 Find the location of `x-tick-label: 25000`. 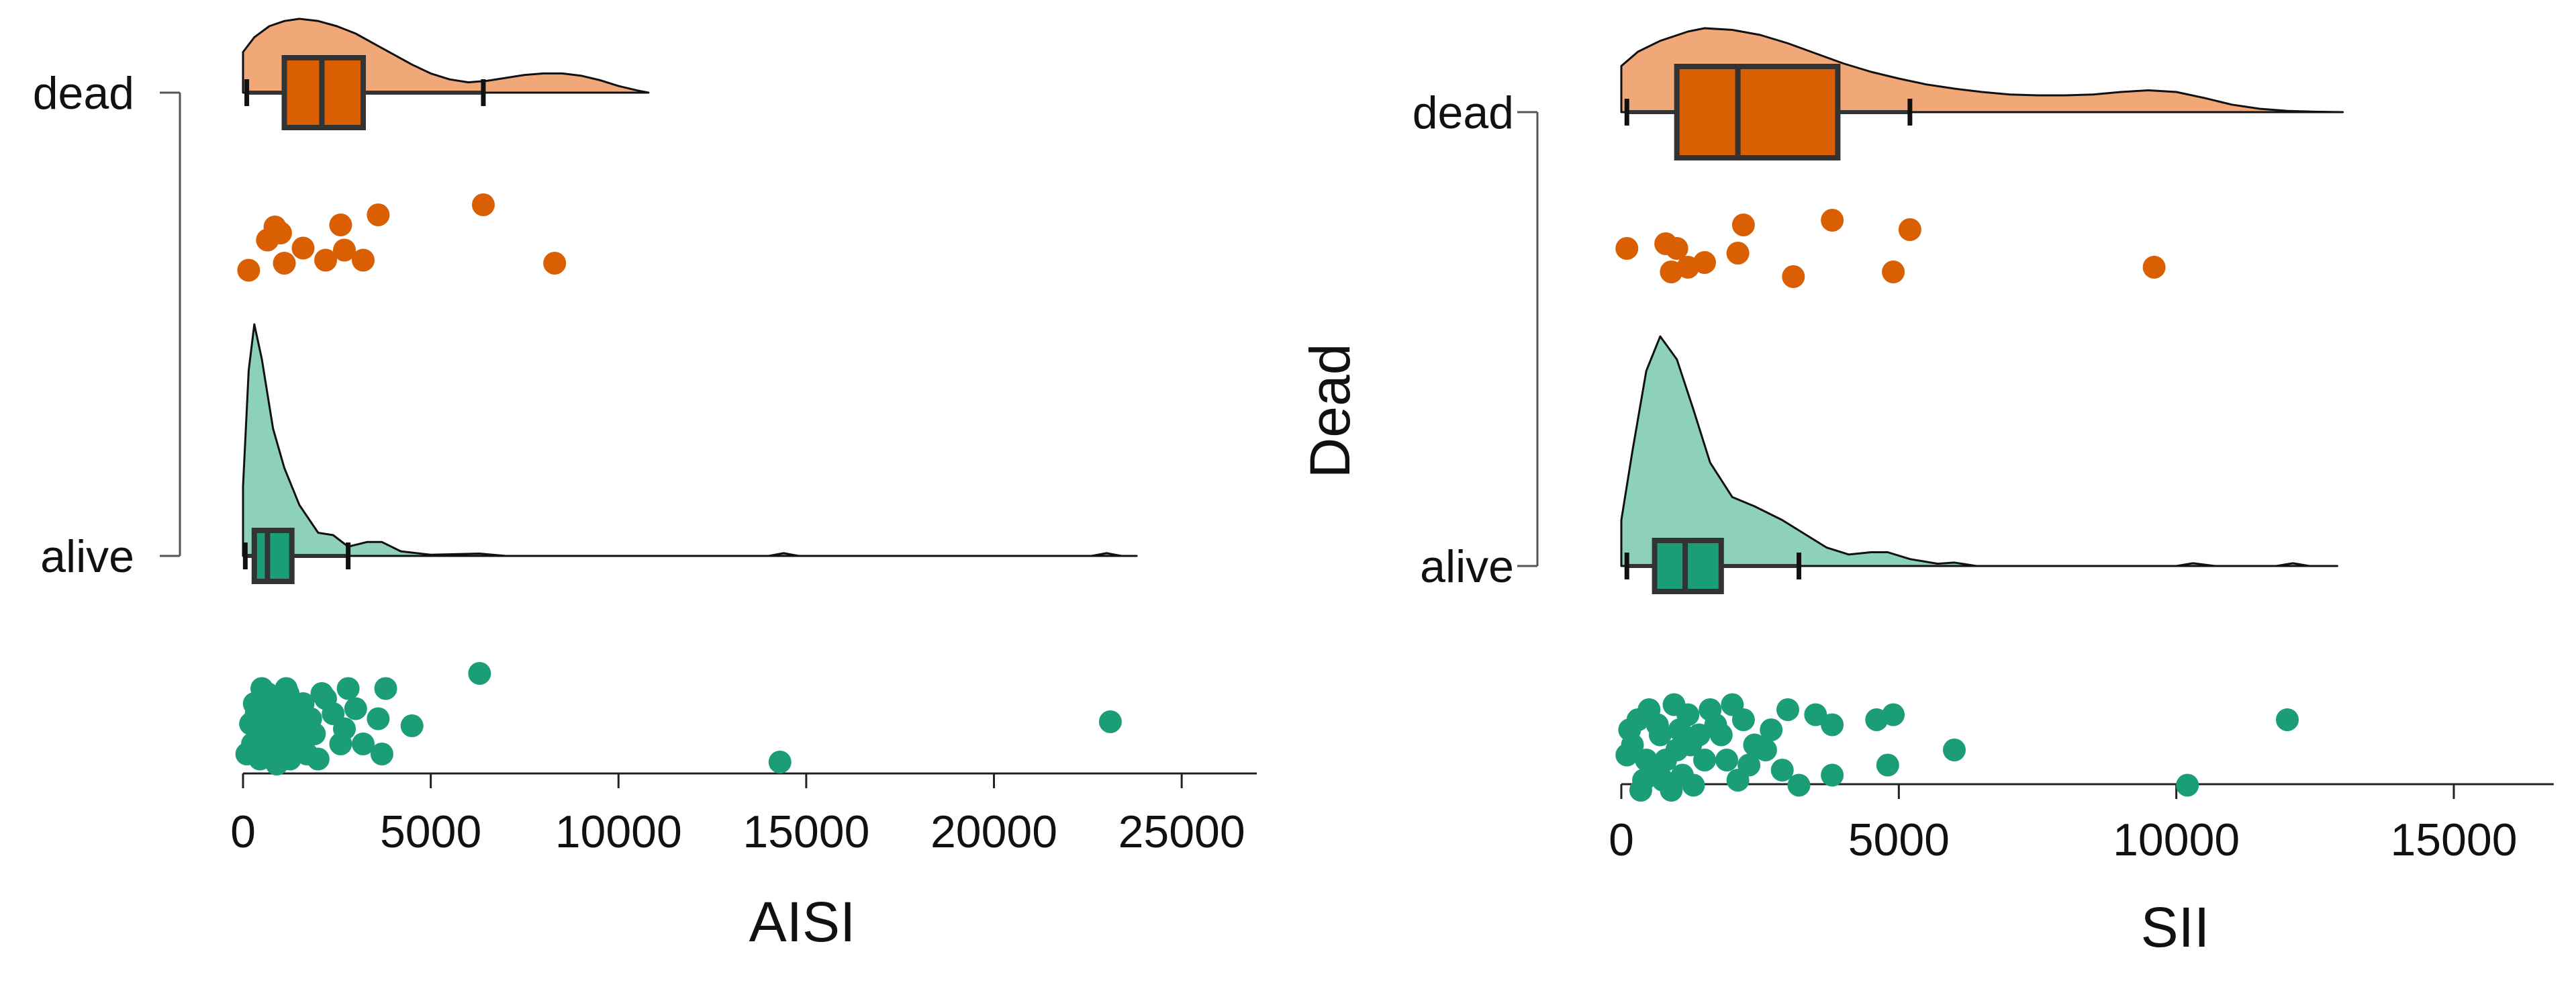

x-tick-label: 25000 is located at coordinates (1181, 831).